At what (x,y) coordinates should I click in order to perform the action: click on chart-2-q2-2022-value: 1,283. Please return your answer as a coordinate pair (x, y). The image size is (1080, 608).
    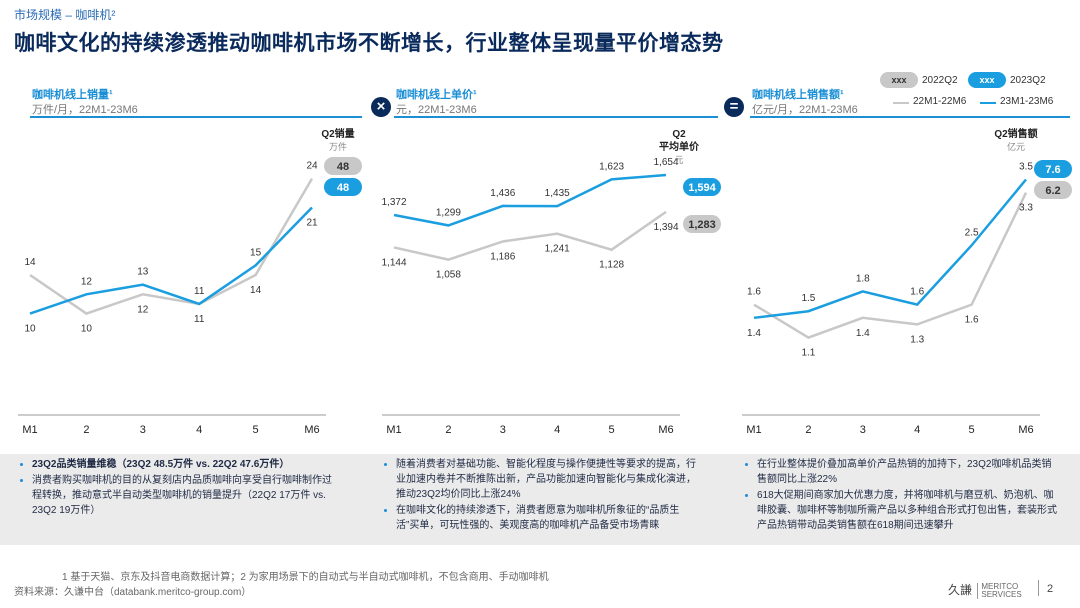
    Looking at the image, I should click on (702, 225).